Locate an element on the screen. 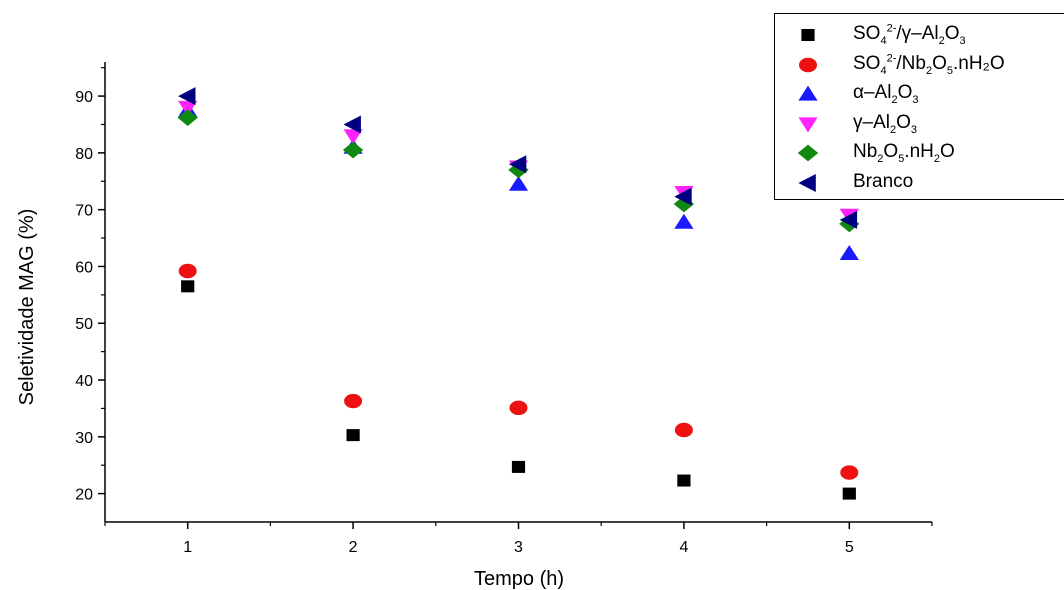 This screenshot has height=590, width=1064. legend-label: γ–Al2O3 is located at coordinates (885, 123).